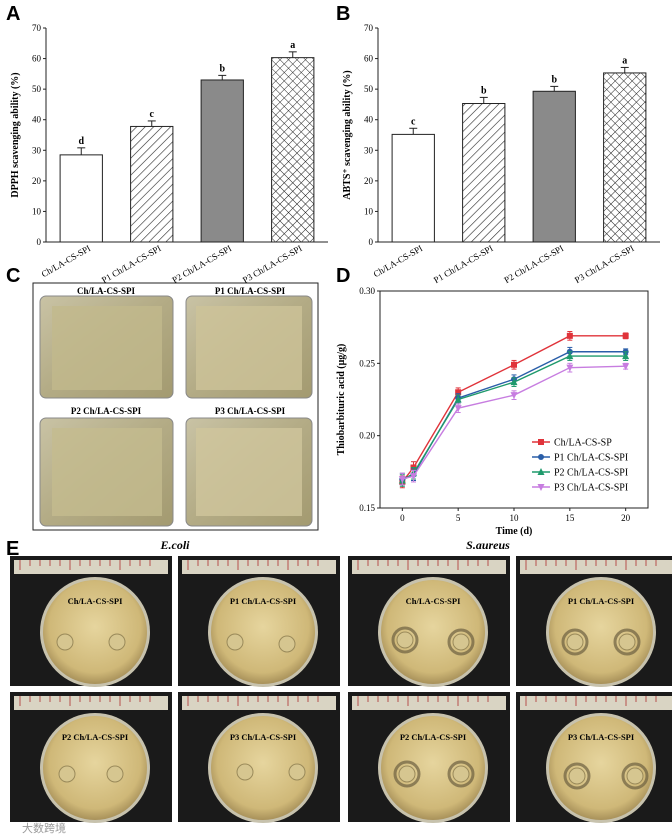 The width and height of the screenshot is (672, 838). Describe the element at coordinates (272, 264) in the screenshot. I see `category-label: P3 Ch/LA-CS-SPI` at that location.